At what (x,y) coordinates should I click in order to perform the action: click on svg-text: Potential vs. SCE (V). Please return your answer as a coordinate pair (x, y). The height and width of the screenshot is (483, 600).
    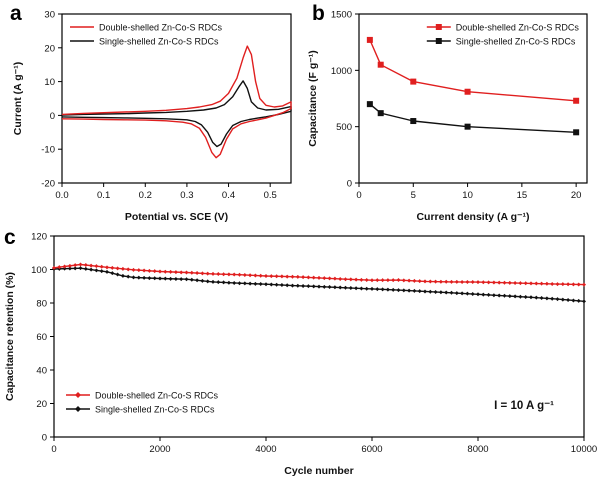
    Looking at the image, I should click on (176, 217).